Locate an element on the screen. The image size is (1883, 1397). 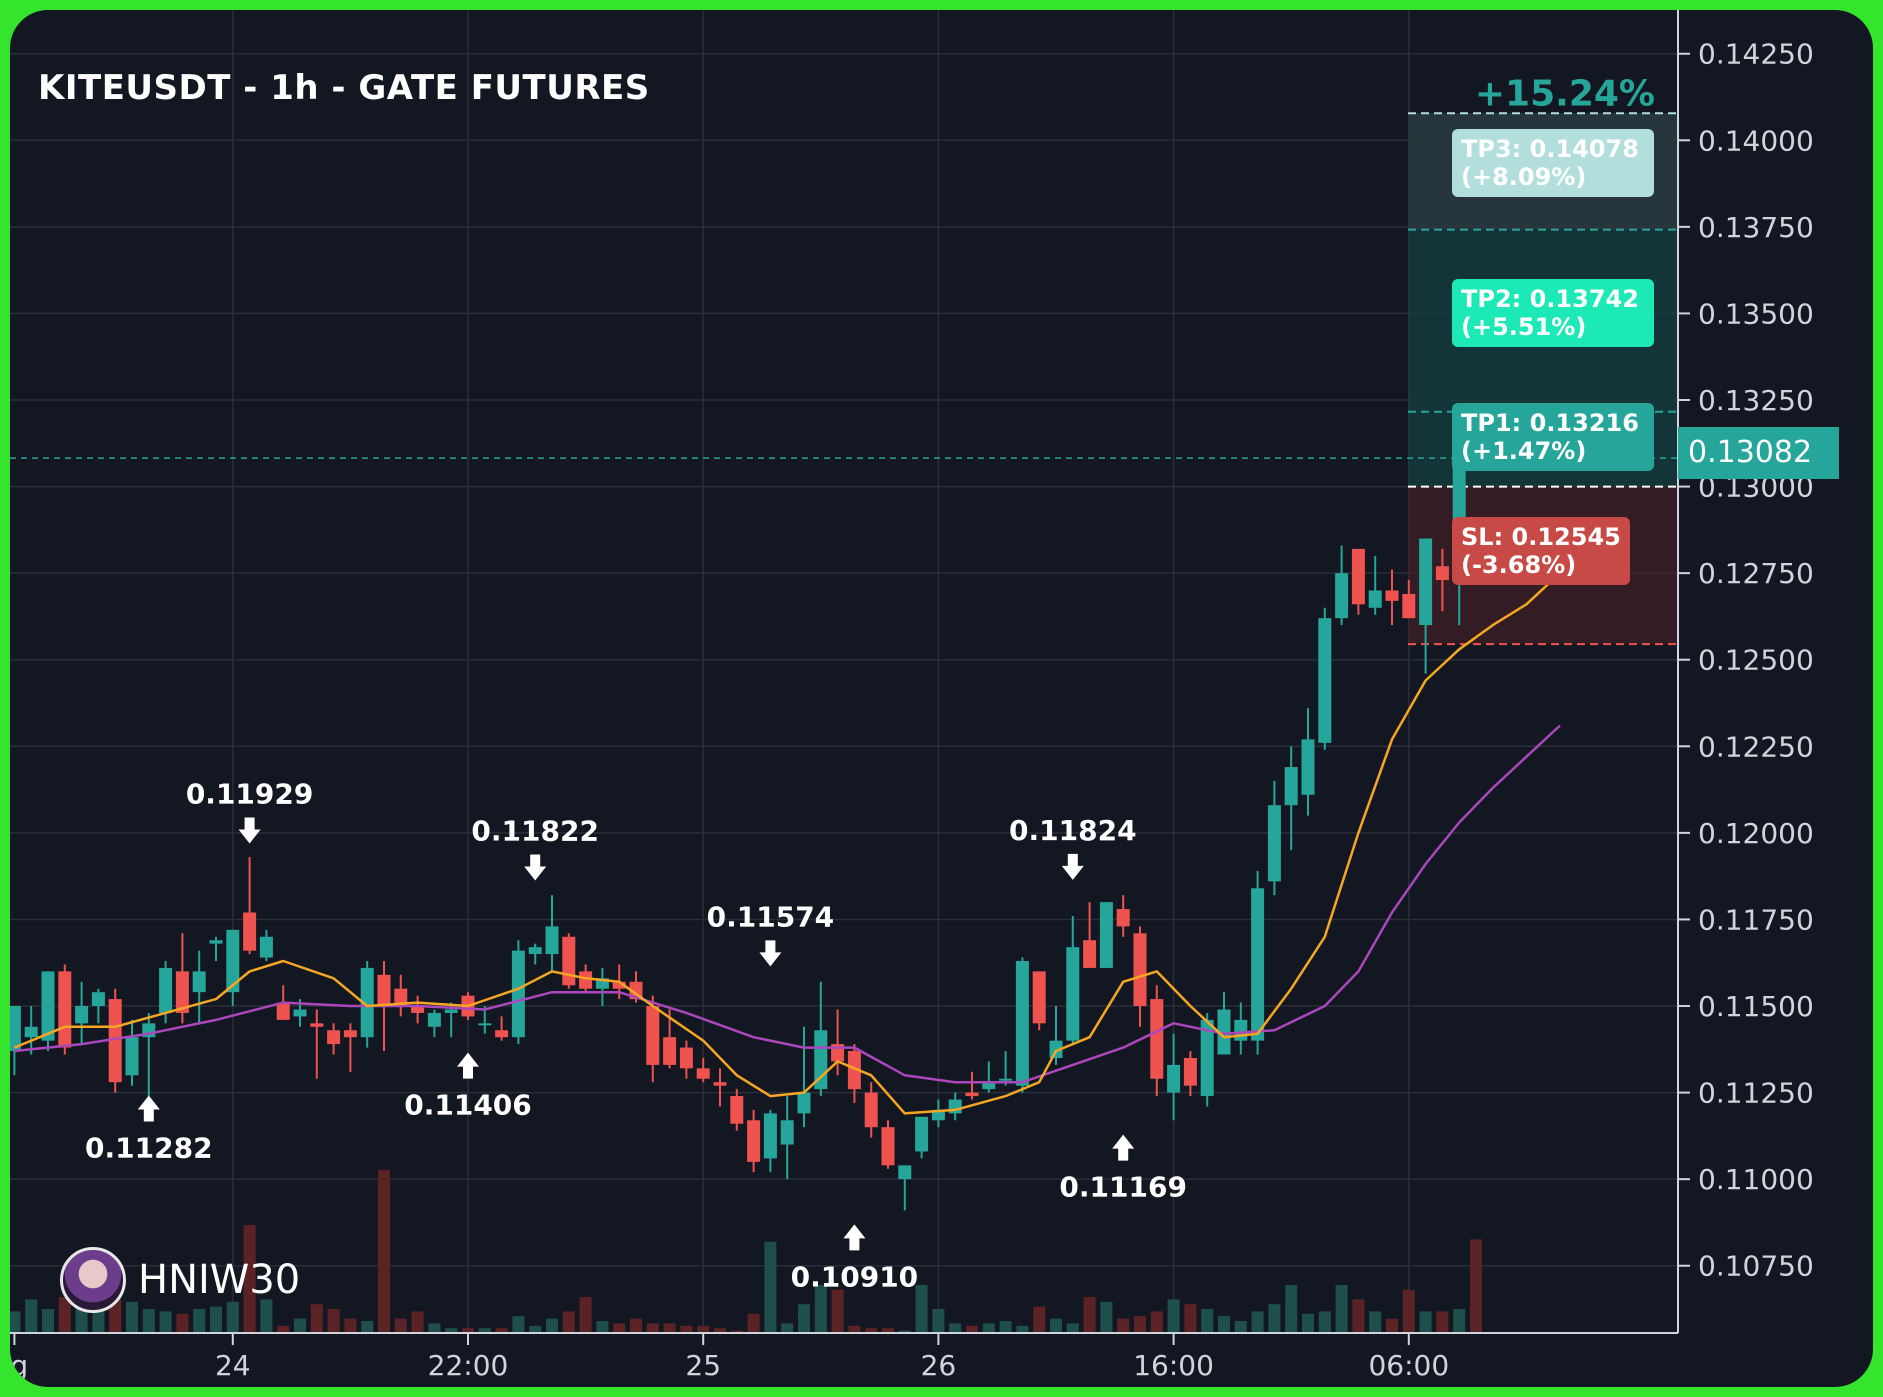
sl-price: SL: 0.12545 is located at coordinates (1541, 537).